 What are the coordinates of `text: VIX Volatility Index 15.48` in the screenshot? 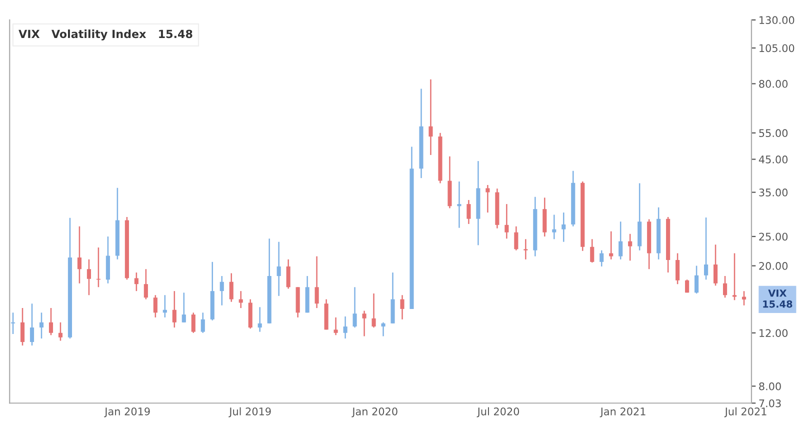 It's located at (105, 35).